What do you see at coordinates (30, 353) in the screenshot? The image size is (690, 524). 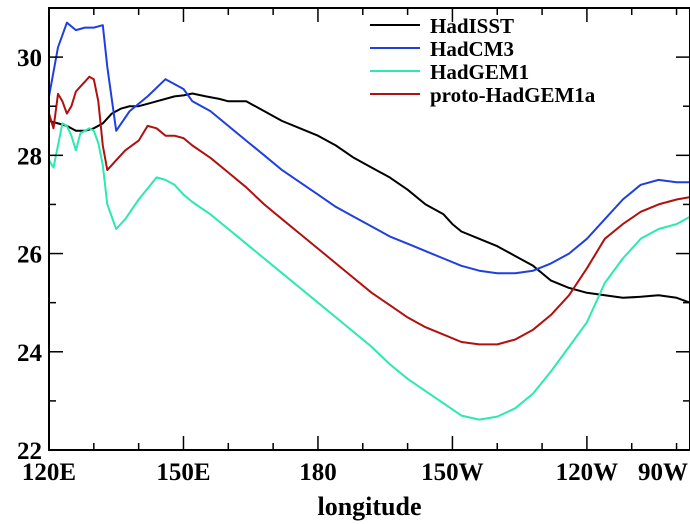 I see `y-tick-label: 24` at bounding box center [30, 353].